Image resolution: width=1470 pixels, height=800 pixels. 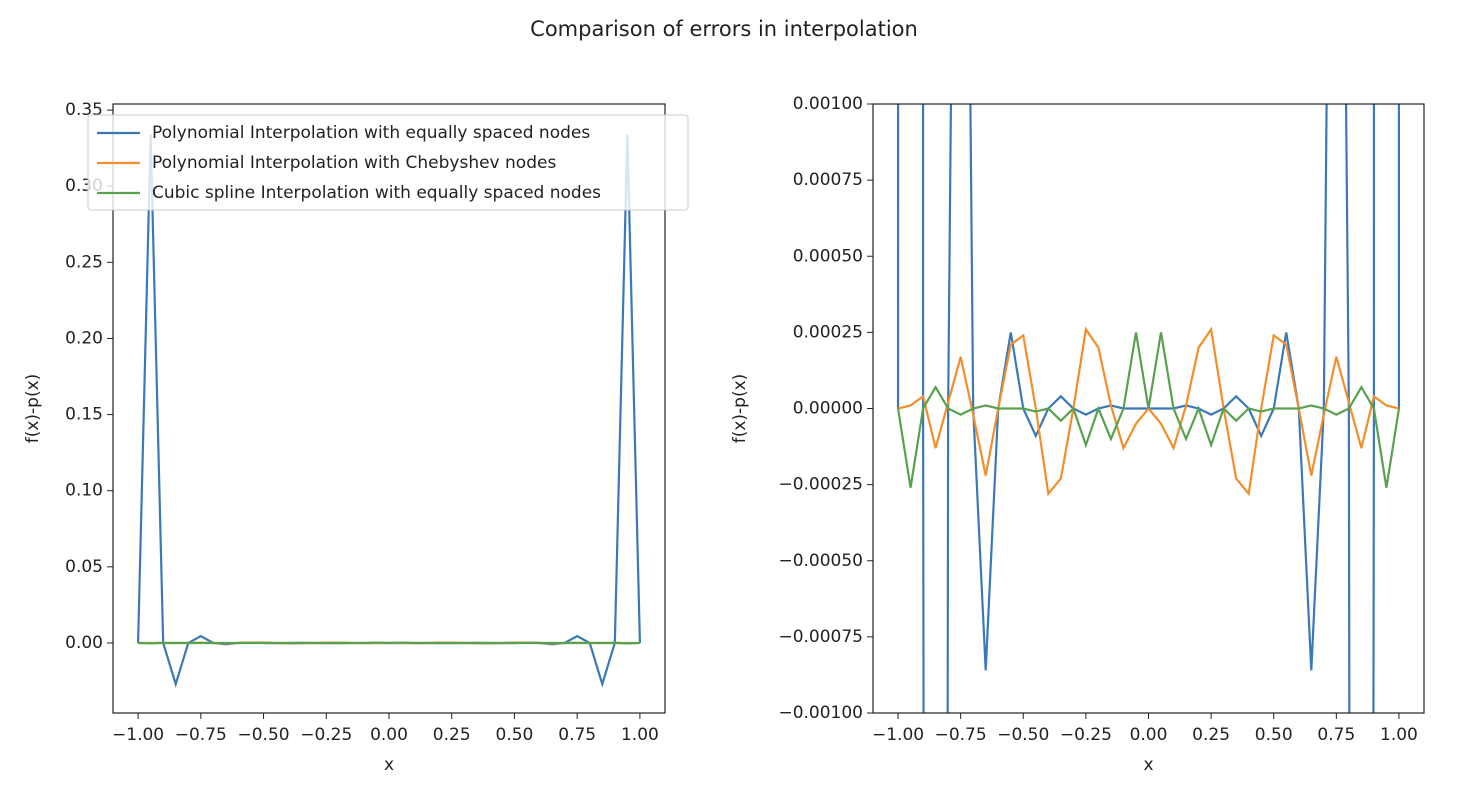 What do you see at coordinates (84, 567) in the screenshot?
I see `y-tick-label: 0.05` at bounding box center [84, 567].